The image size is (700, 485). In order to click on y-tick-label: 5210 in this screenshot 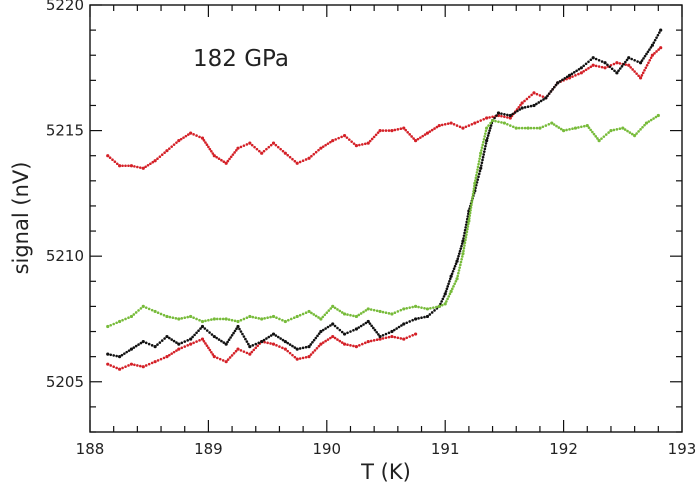, I will do `click(65, 256)`.